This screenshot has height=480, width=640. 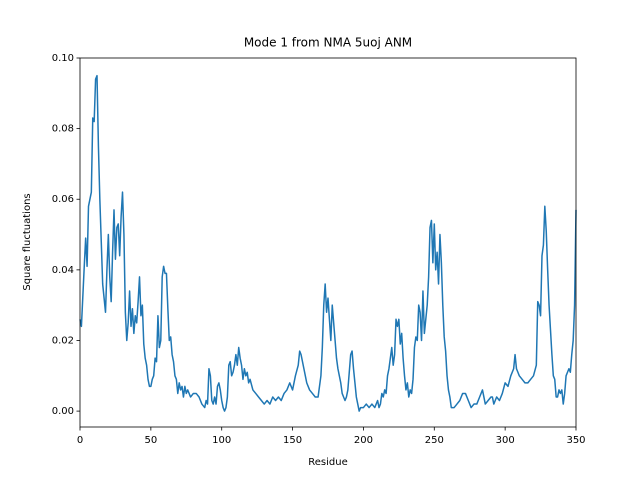 I want to click on x-tick-label: 250, so click(x=434, y=440).